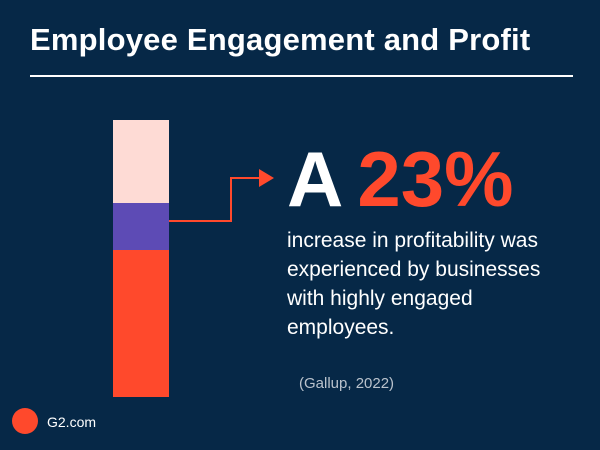 This screenshot has height=450, width=600. Describe the element at coordinates (141, 323) in the screenshot. I see `bar-segment-bottom` at that location.